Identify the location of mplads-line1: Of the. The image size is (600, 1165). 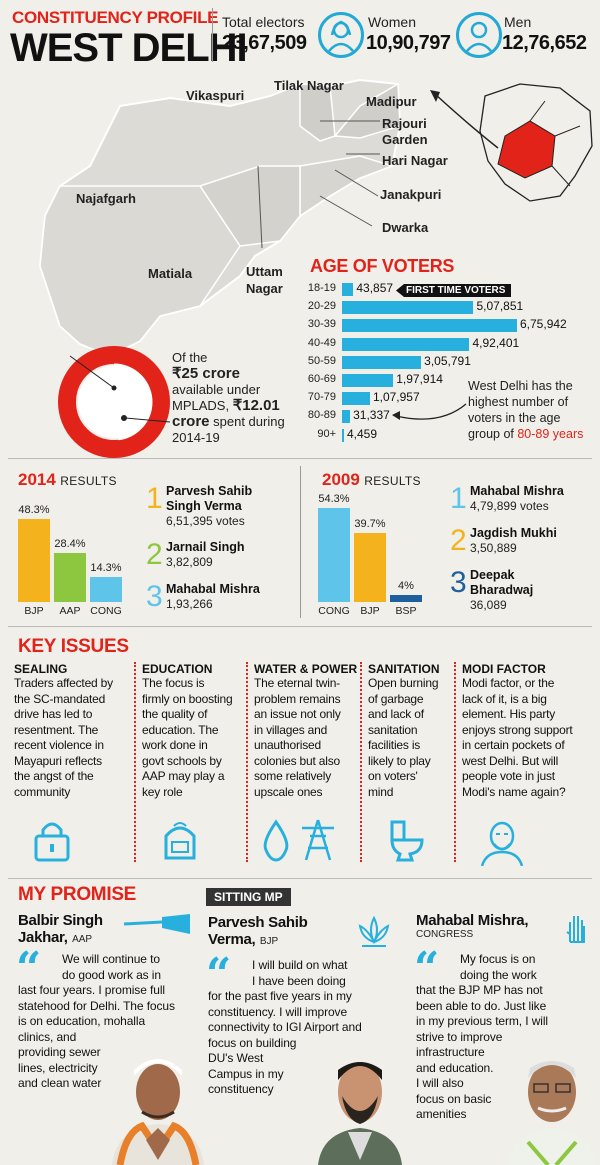
(190, 357).